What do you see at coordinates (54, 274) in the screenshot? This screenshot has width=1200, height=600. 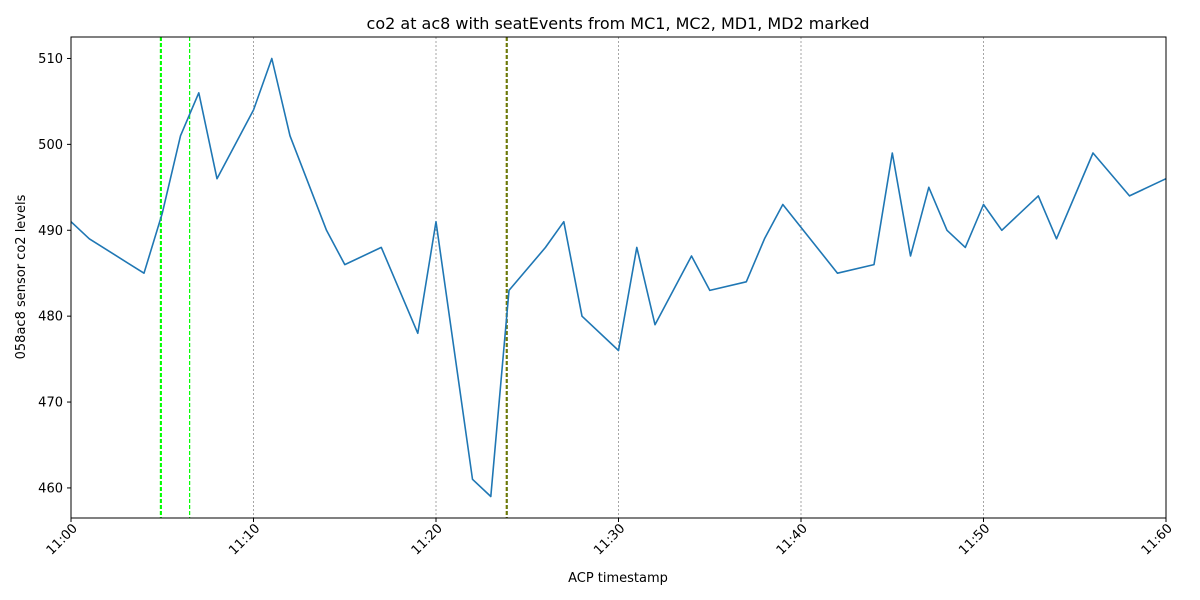 I see `y-axis: 460 470 480 490 500 510` at bounding box center [54, 274].